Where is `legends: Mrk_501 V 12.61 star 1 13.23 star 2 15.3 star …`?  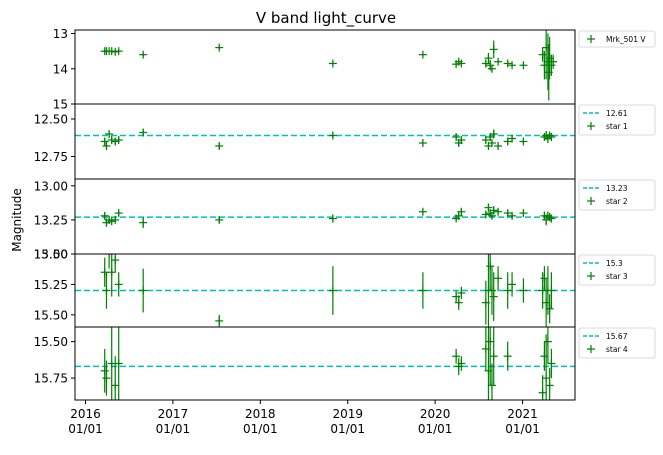
legends: Mrk_501 V 12.61 star 1 13.23 star 2 15.3 star … is located at coordinates (617, 194).